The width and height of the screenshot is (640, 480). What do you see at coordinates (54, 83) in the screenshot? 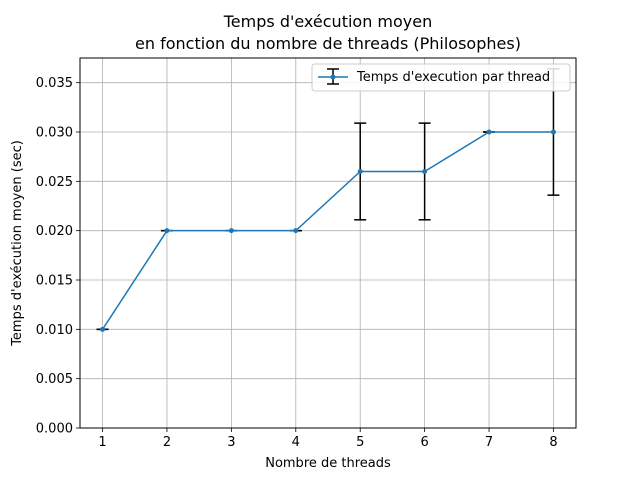
I see `y-tick-label: 0.035` at bounding box center [54, 83].